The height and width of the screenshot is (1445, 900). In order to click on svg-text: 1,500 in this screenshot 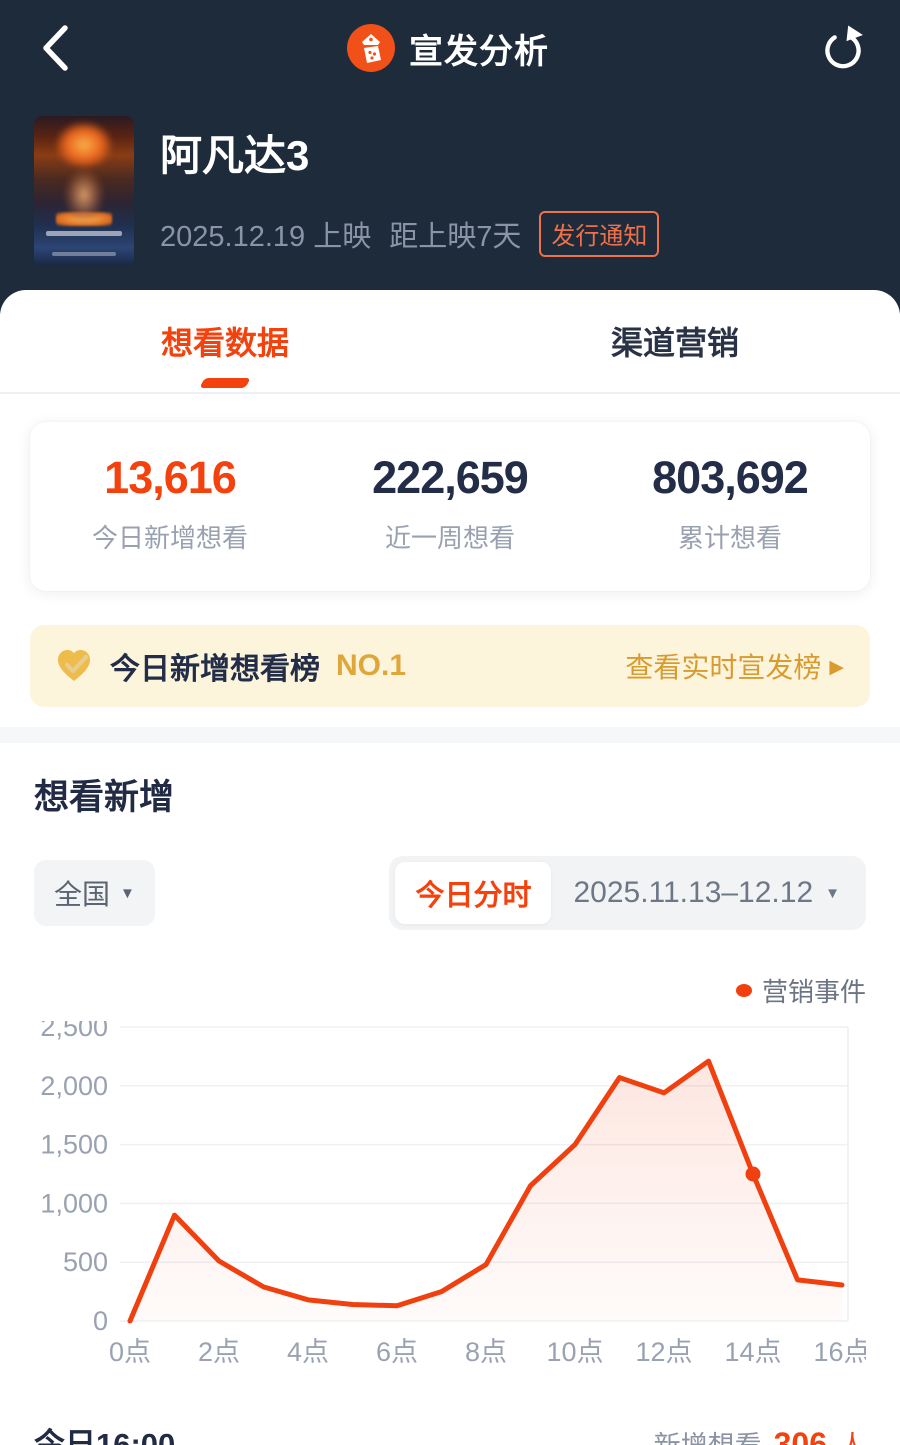, I will do `click(74, 1145)`.